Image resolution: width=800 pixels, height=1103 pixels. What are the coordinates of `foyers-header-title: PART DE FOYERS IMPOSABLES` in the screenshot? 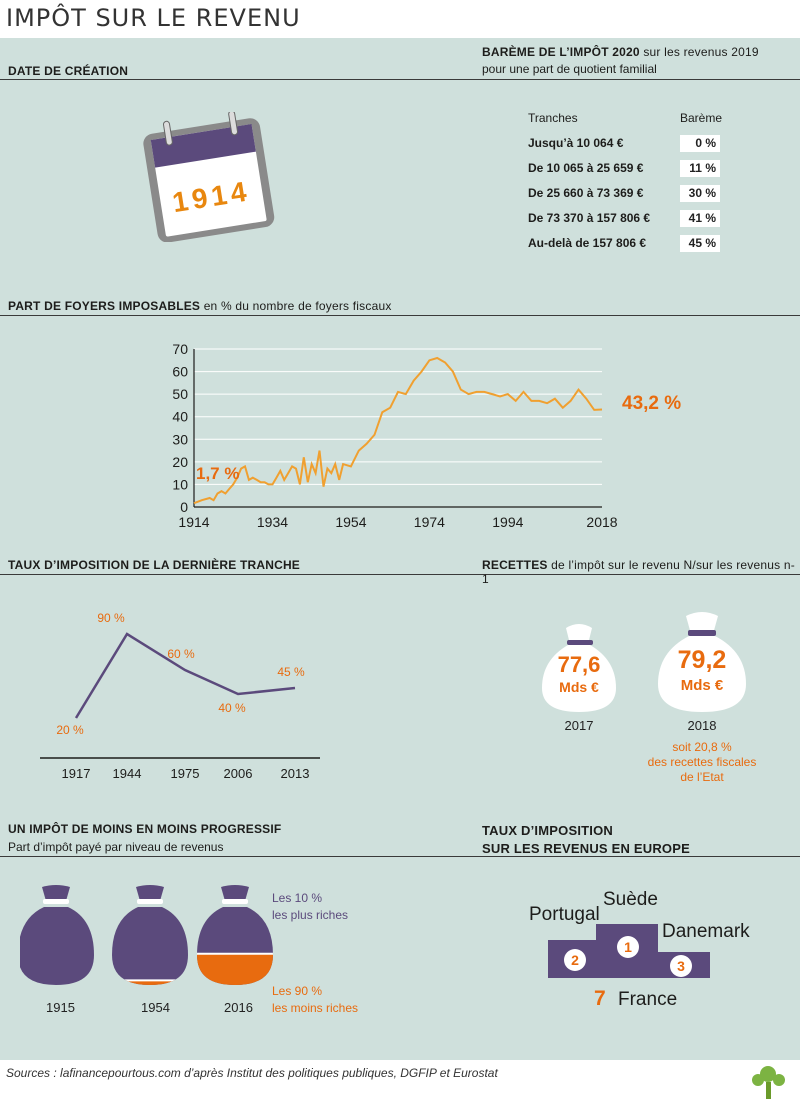 It's located at (104, 306).